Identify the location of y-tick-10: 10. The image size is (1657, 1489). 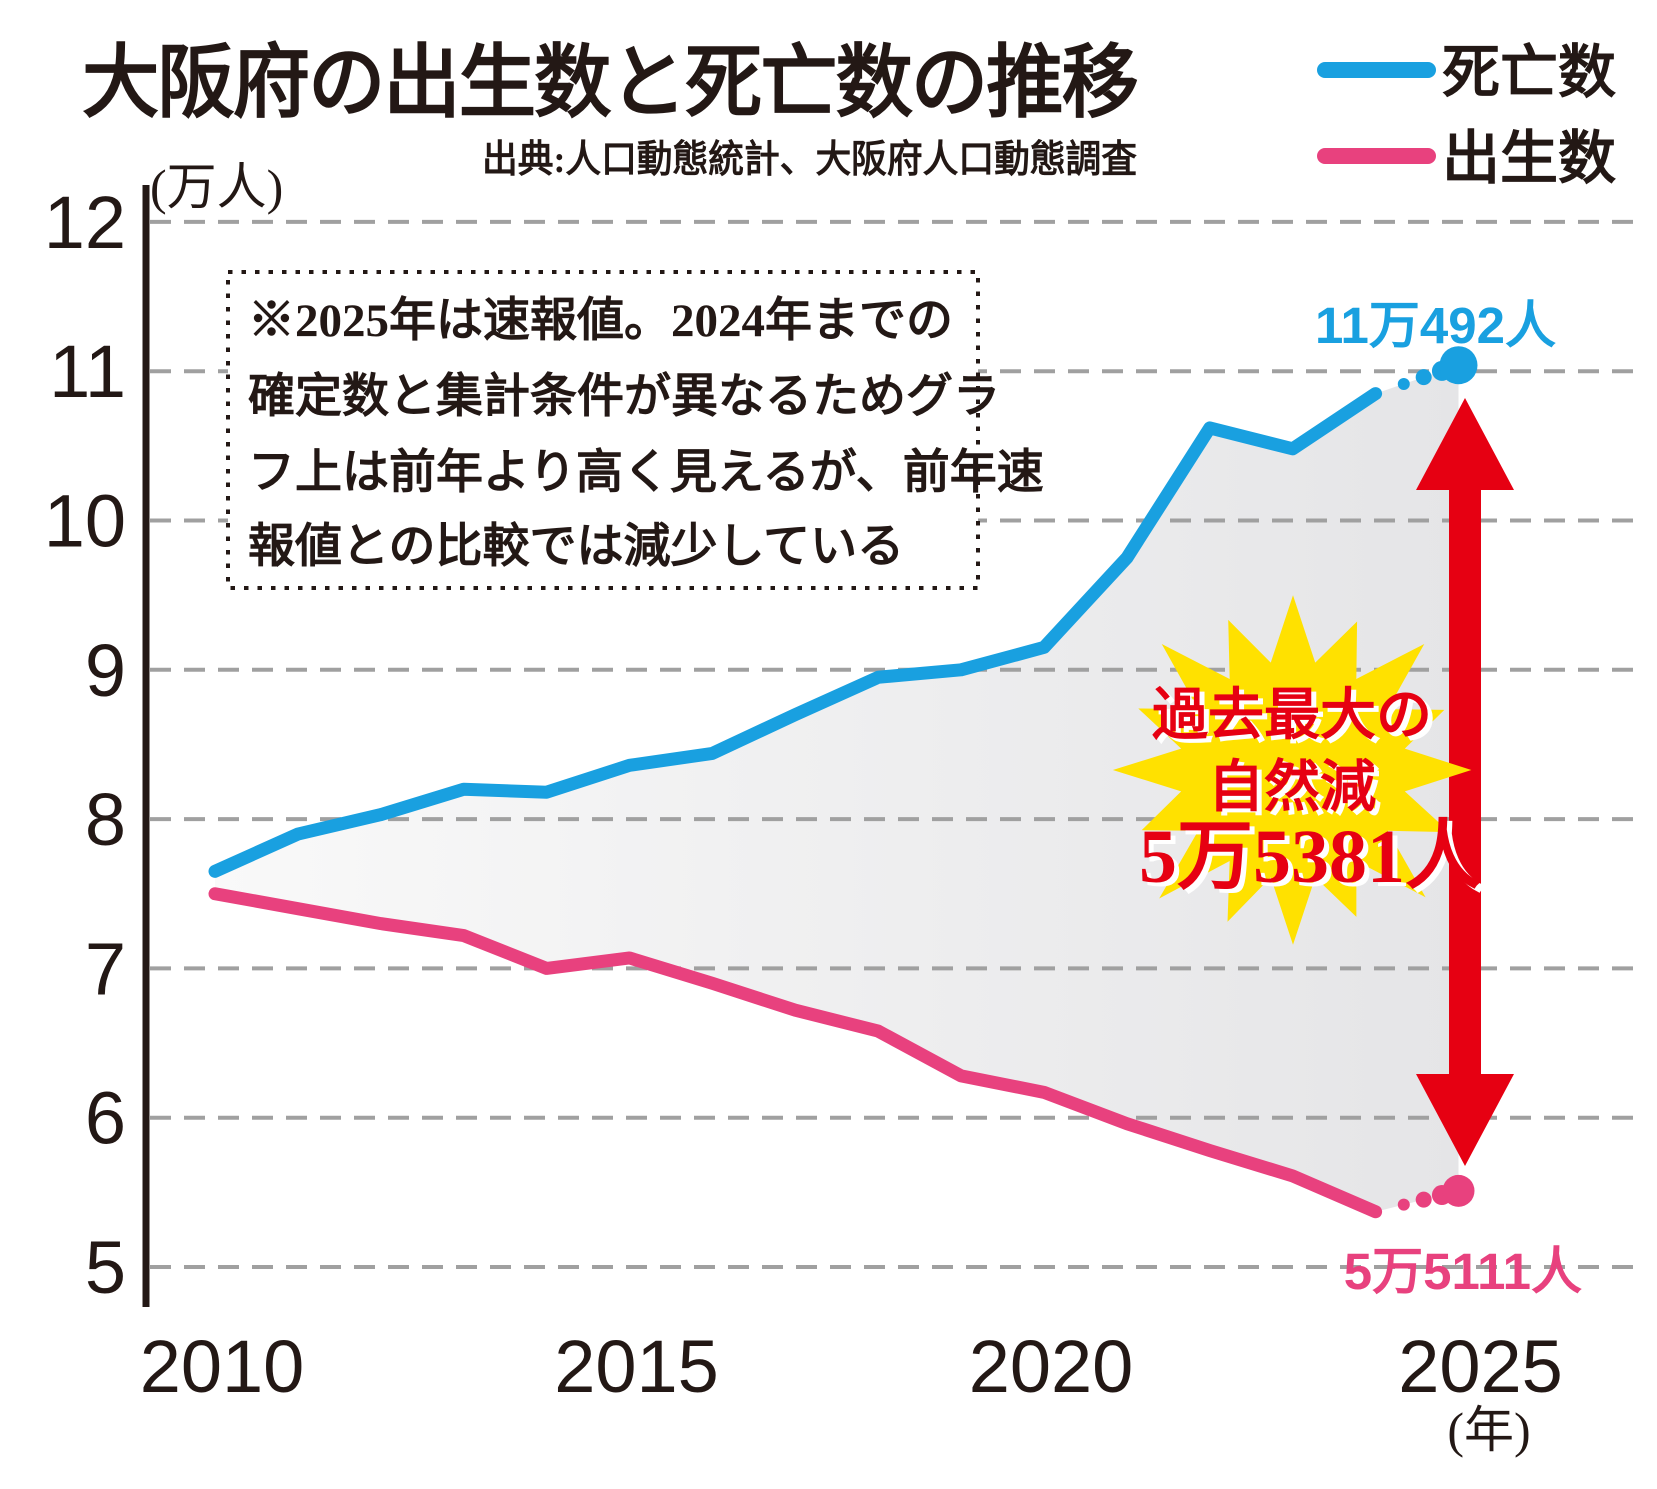
(85, 521).